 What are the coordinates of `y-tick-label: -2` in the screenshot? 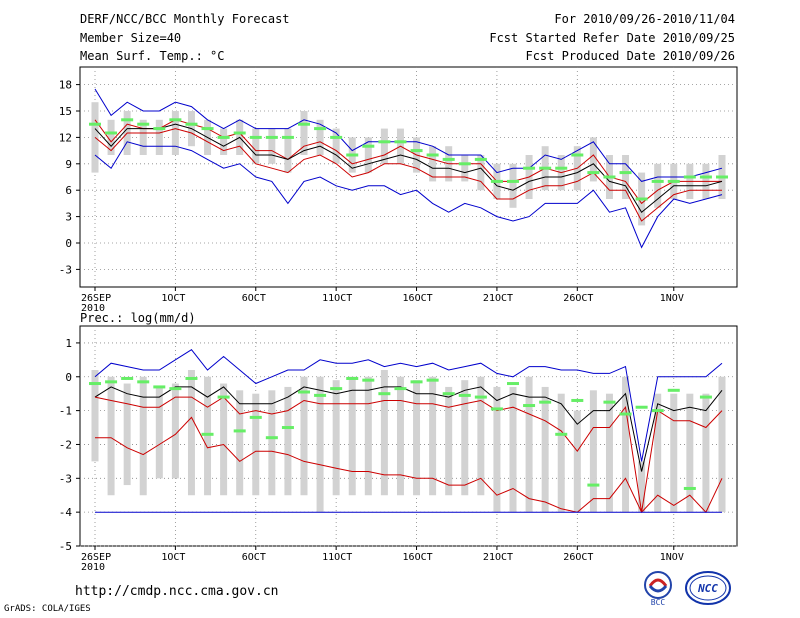 It's located at (65, 444).